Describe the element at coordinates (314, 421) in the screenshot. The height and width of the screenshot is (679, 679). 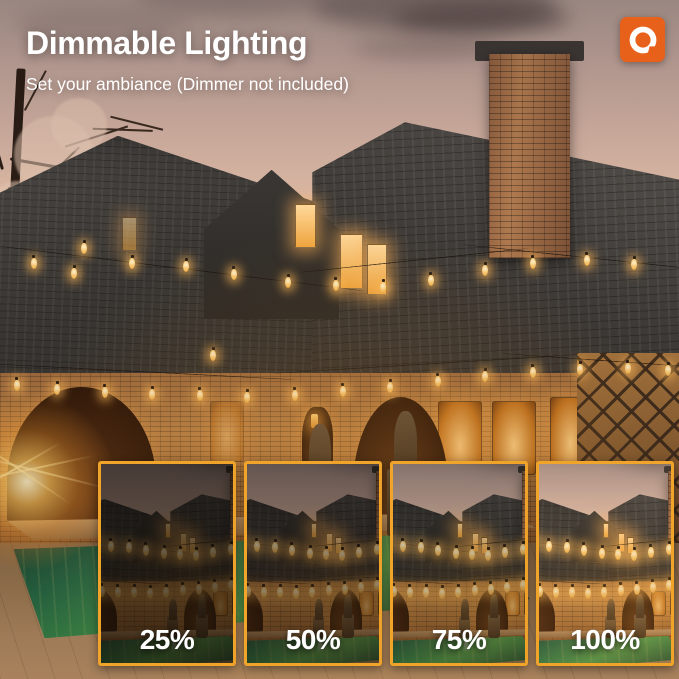
I see `wall-lantern` at that location.